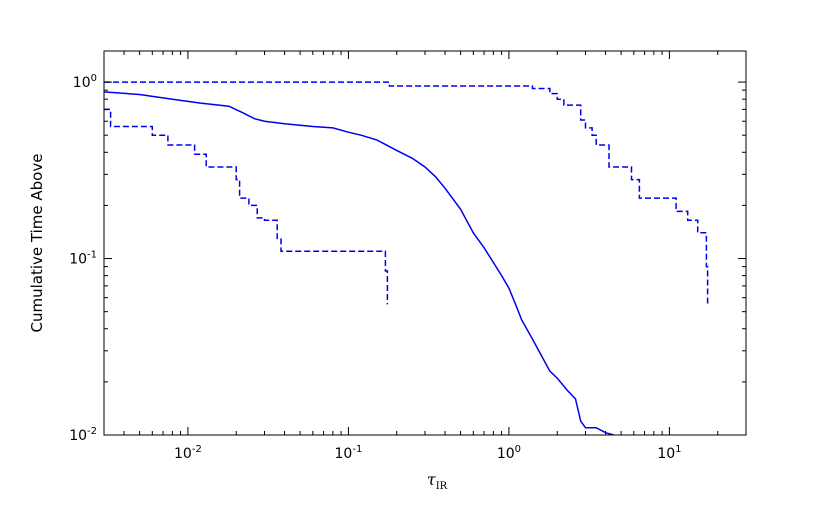  What do you see at coordinates (83, 259) in the screenshot?
I see `y-tick-label: 10⁻¹` at bounding box center [83, 259].